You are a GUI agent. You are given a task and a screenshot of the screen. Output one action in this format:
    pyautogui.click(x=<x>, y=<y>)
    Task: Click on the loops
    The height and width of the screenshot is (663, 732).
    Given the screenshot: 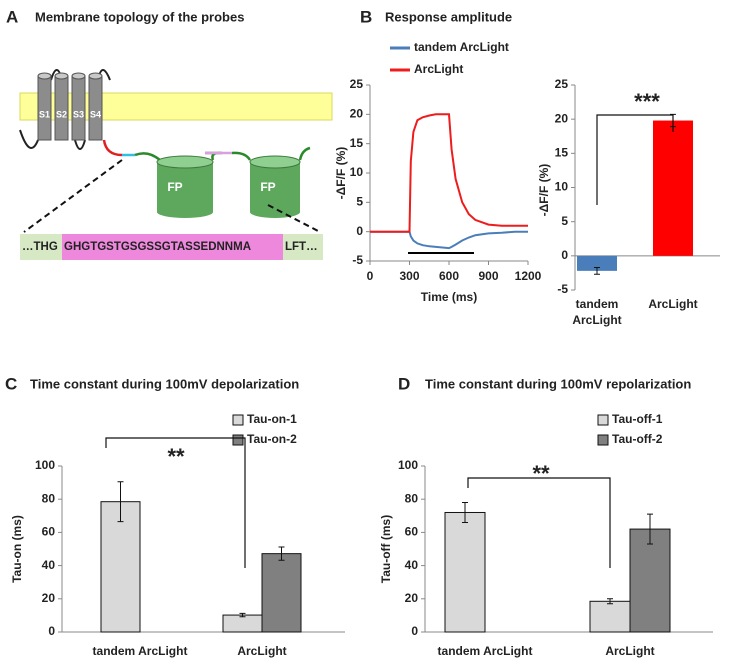 What is the action you would take?
    pyautogui.click(x=65, y=109)
    